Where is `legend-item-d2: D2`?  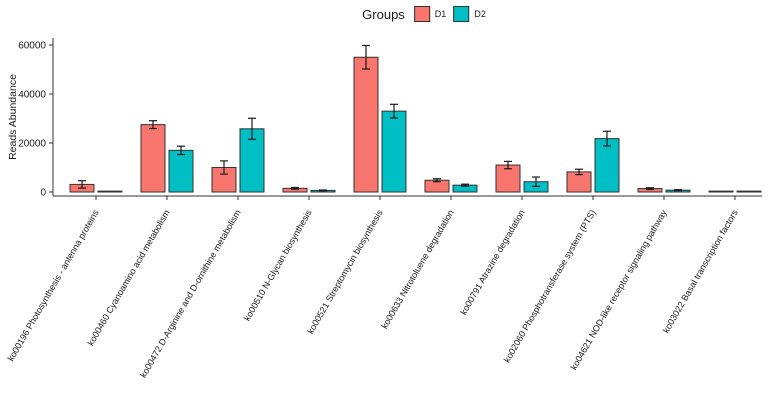
legend-item-d2: D2 is located at coordinates (469, 14).